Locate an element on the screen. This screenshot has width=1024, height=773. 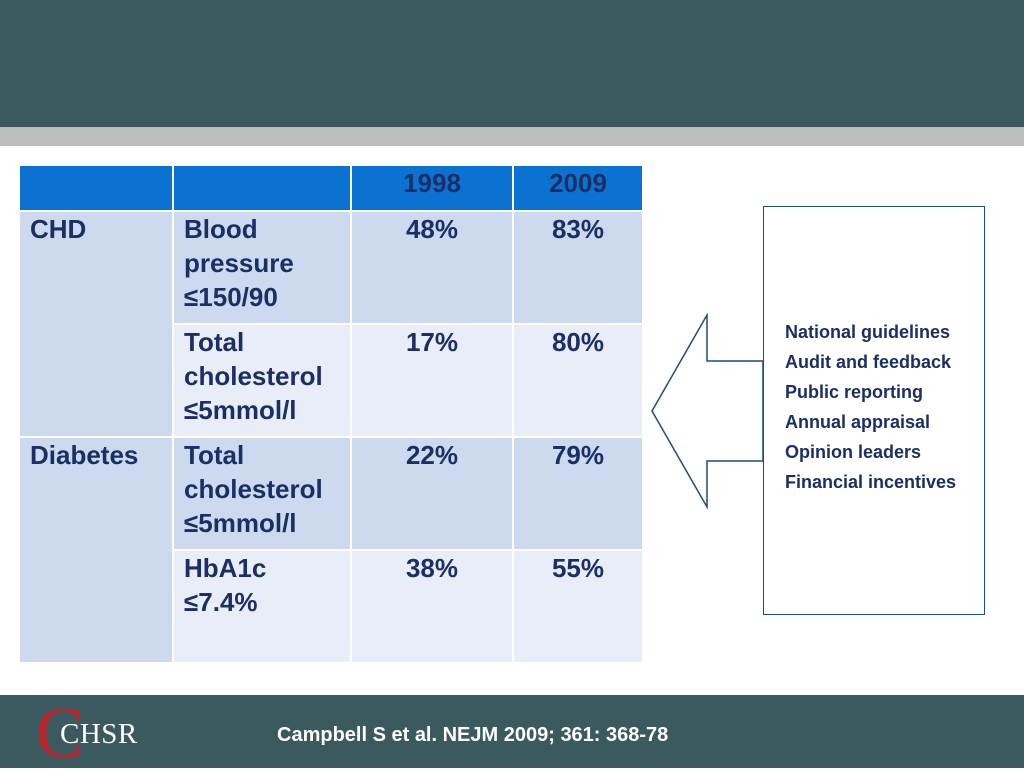
group-cell-chd: CHD is located at coordinates (96, 324).